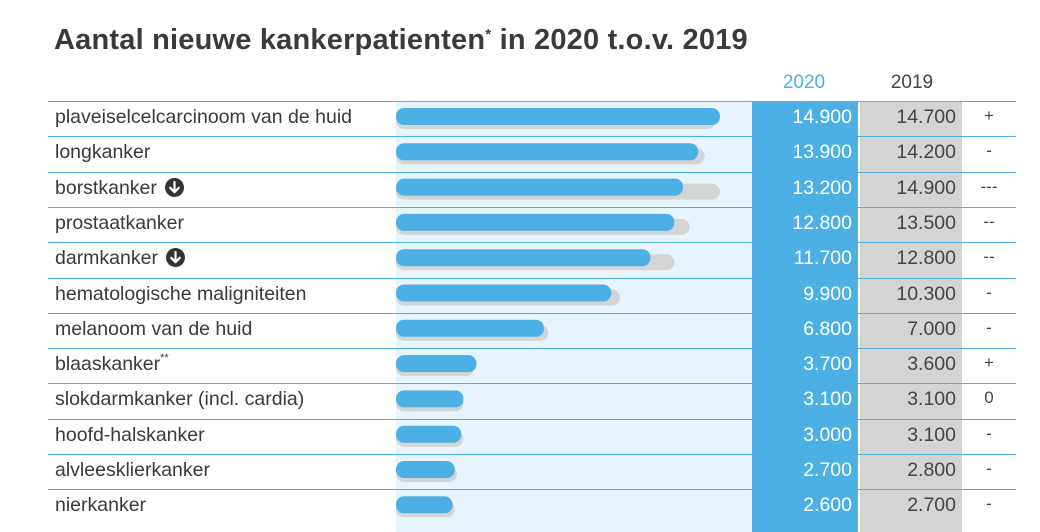  What do you see at coordinates (931, 328) in the screenshot?
I see `value-2019: 7.000` at bounding box center [931, 328].